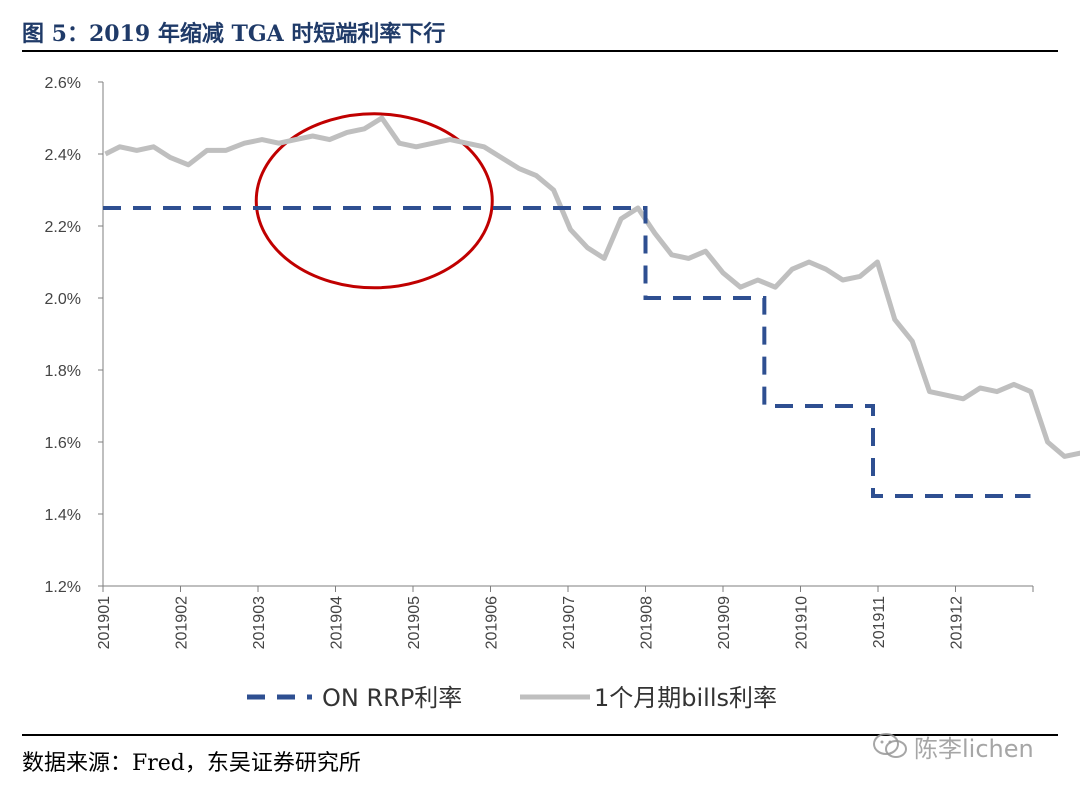 The height and width of the screenshot is (792, 1080). Describe the element at coordinates (182, 622) in the screenshot. I see `x-tick-label: 201902` at that location.